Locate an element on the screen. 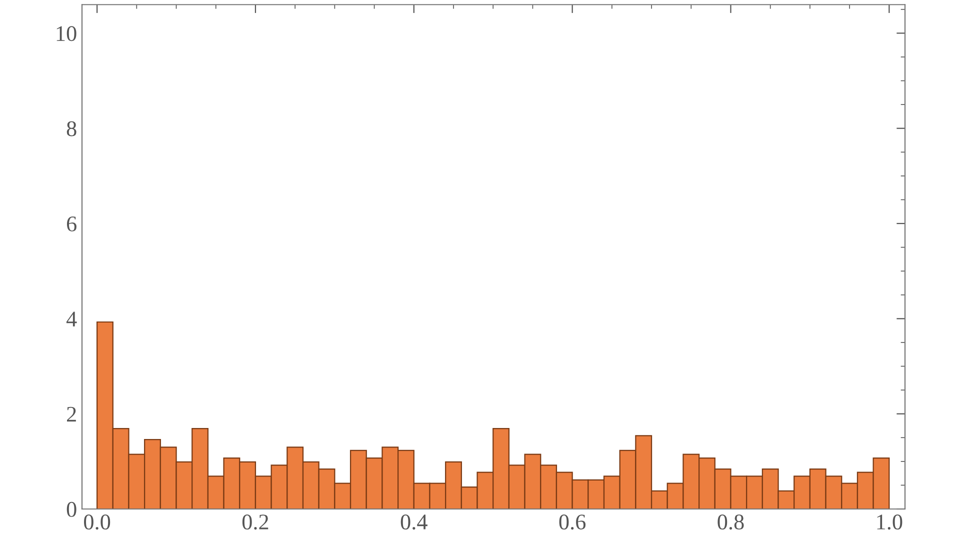  x-tick-label: 0.6 is located at coordinates (572, 522).